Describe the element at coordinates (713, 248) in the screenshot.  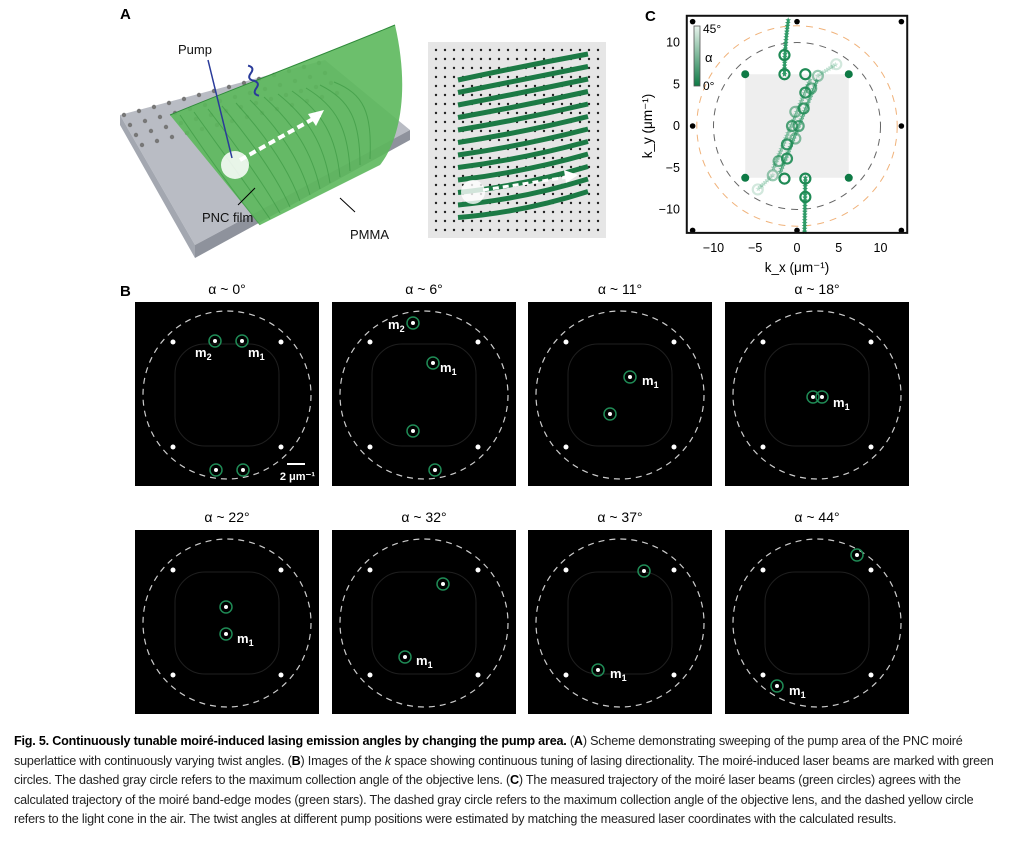
I see `x-tick-label: −10` at that location.